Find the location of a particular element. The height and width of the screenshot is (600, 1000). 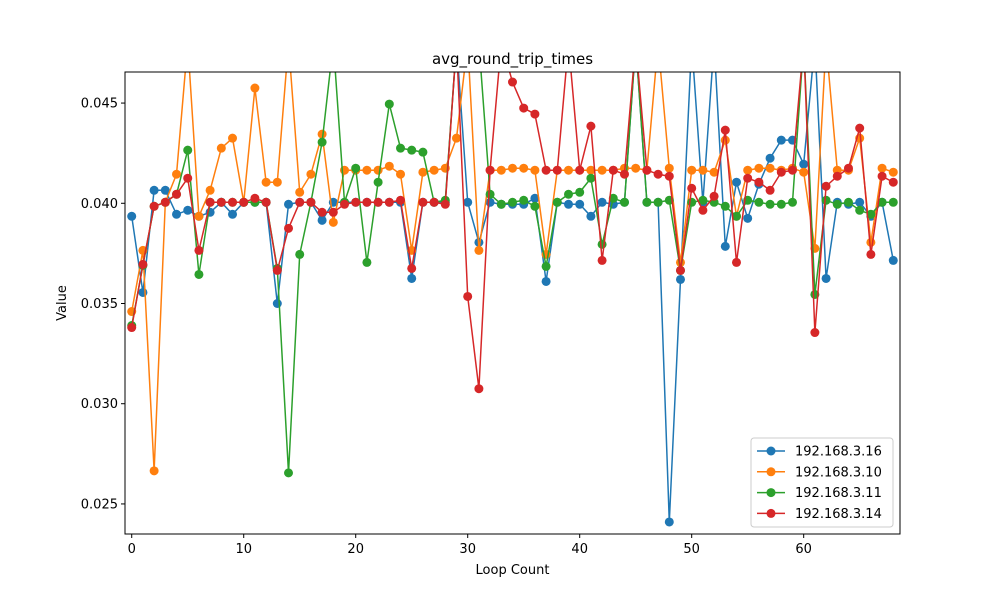

legend-item: 192.168.3.10 is located at coordinates (819, 472).